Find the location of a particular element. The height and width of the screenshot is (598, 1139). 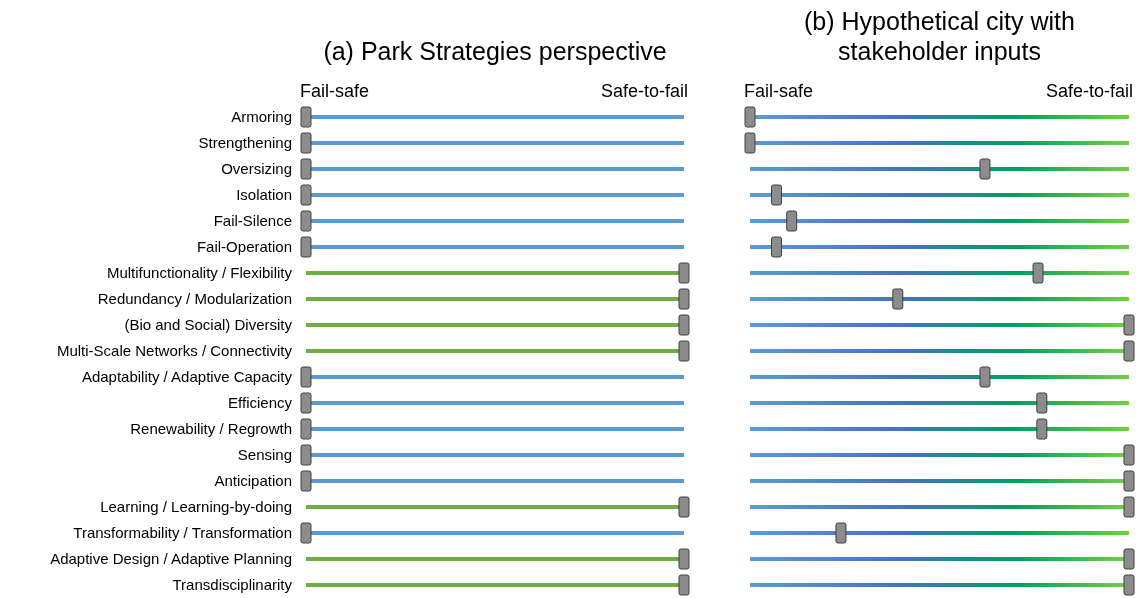

y-tick-label: Redundancy / Modularization is located at coordinates (194, 298).